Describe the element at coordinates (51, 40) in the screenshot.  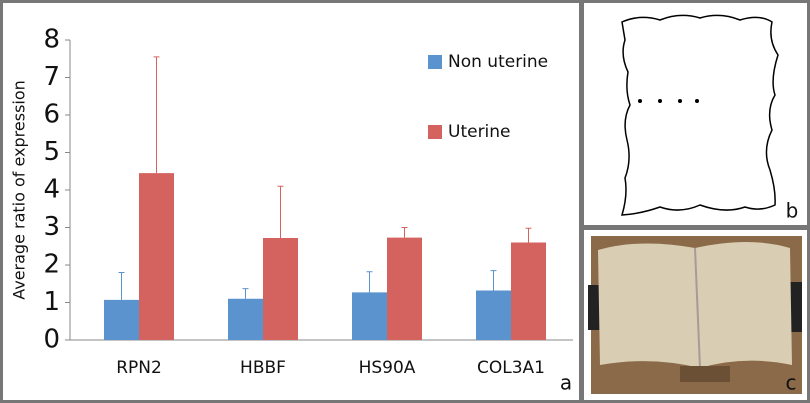
I see `y-tick-label: 8` at that location.